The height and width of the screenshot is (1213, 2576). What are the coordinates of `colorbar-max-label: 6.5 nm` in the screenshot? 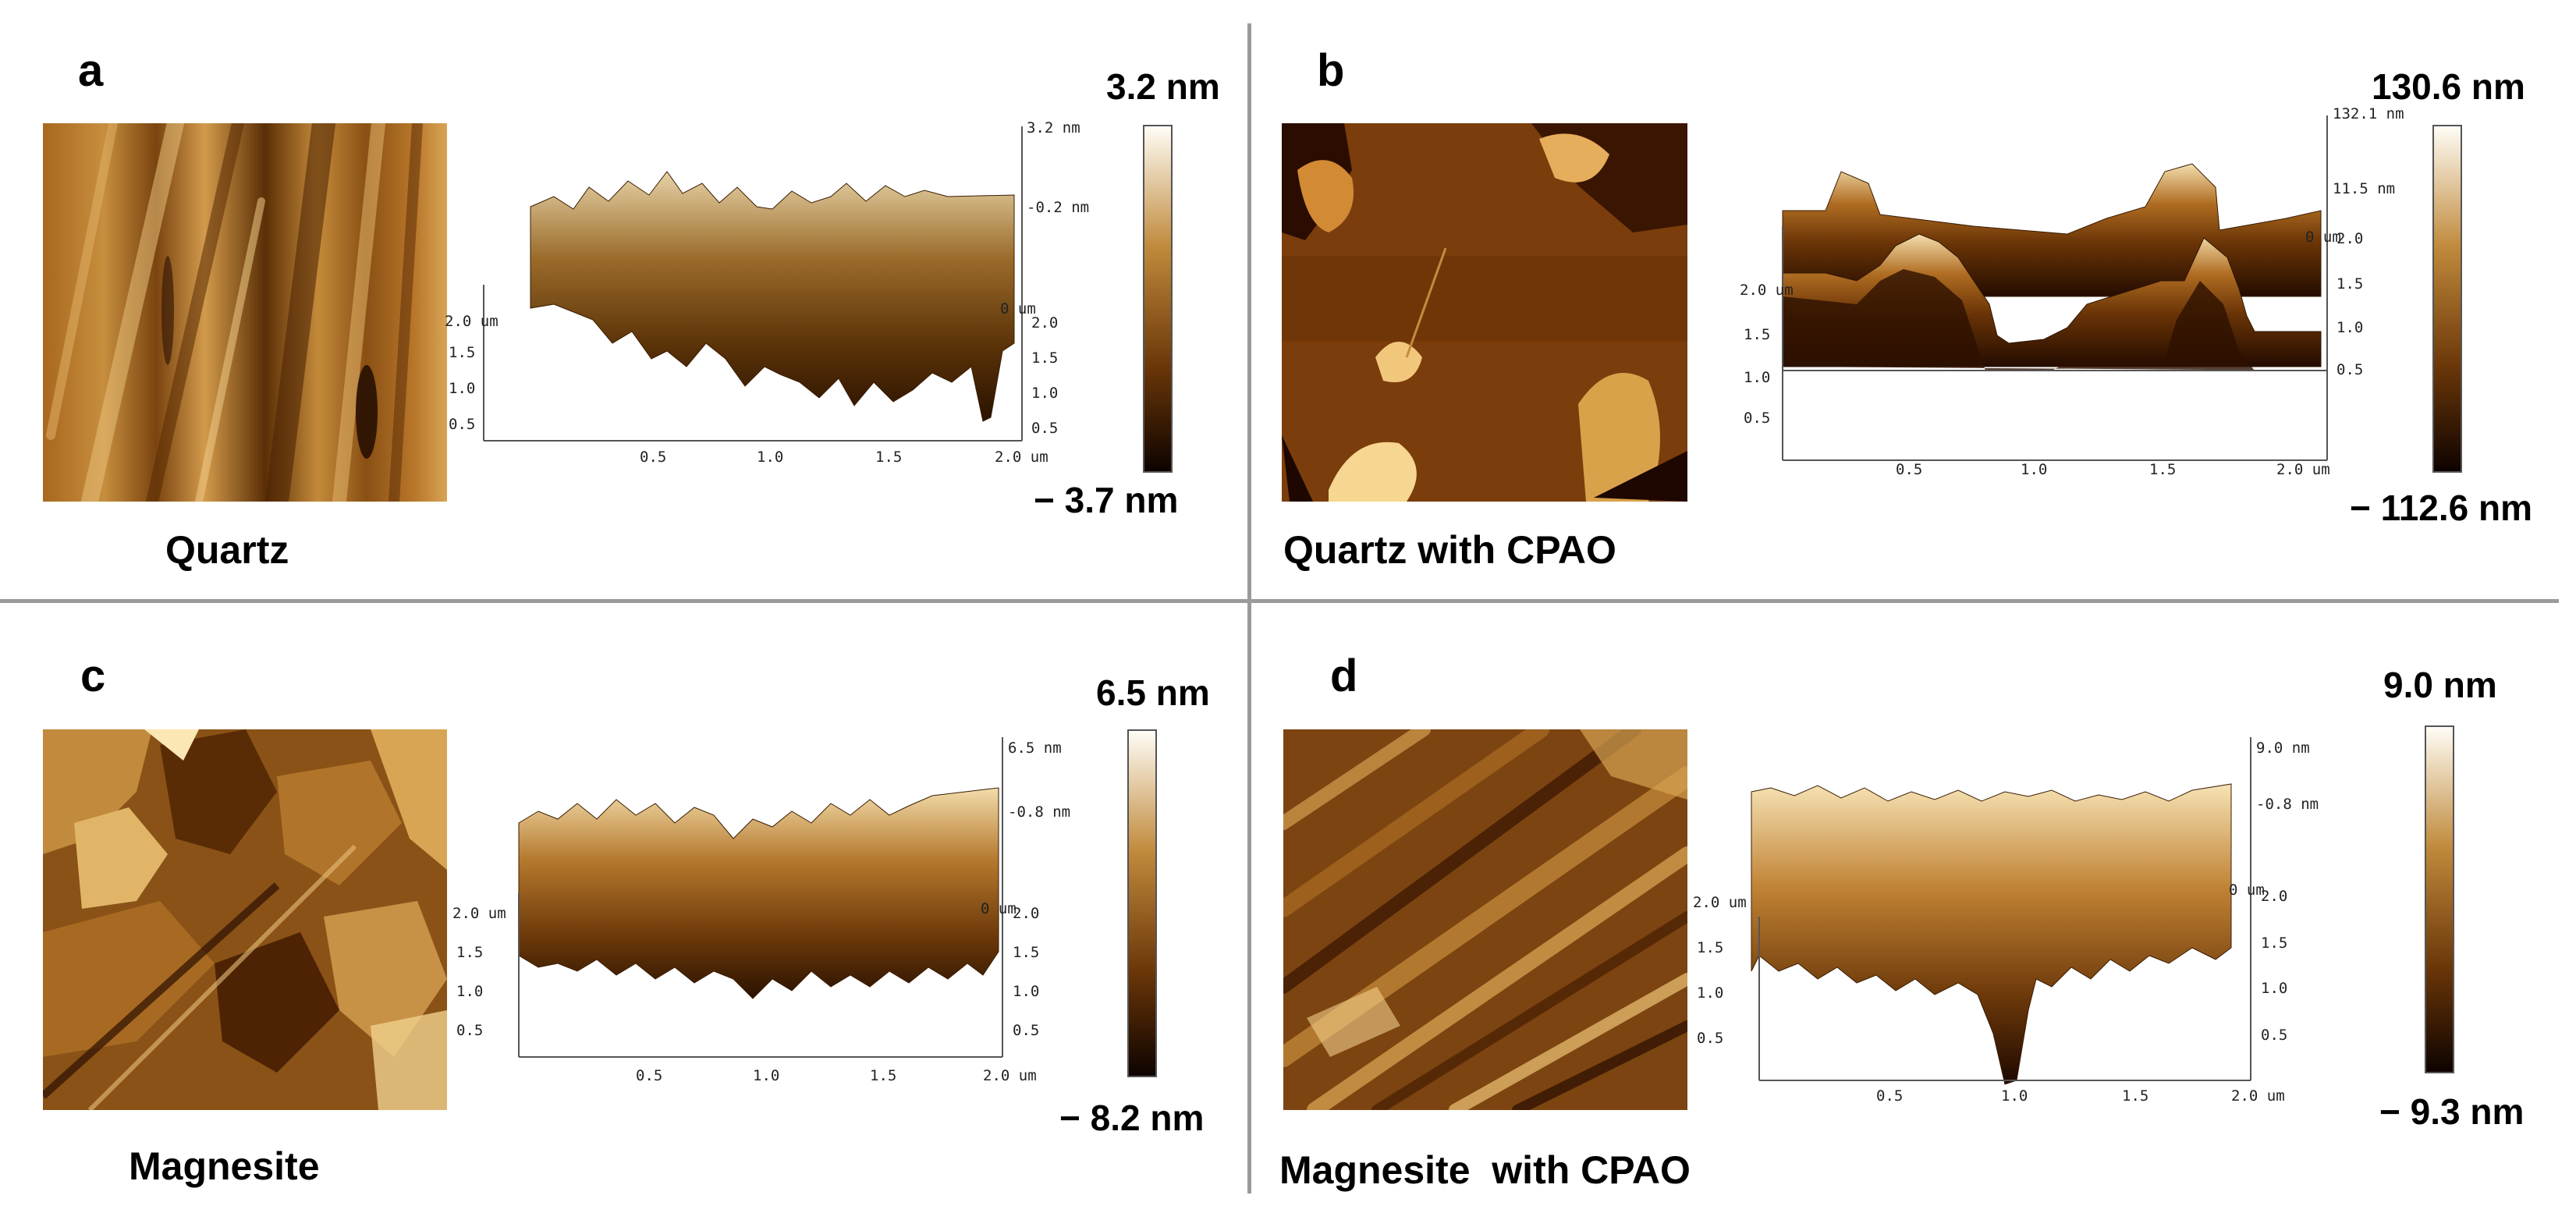 It's located at (1153, 692).